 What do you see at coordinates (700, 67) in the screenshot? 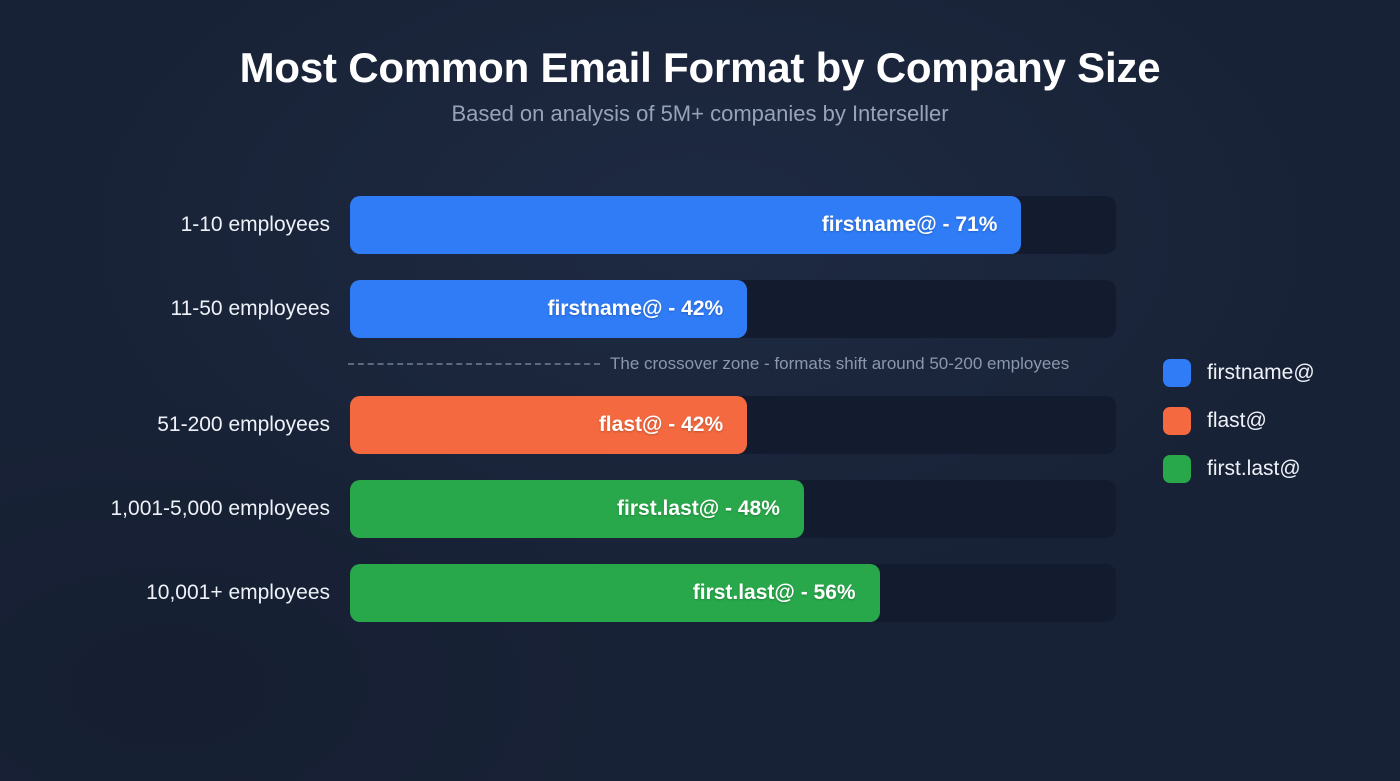
I see `page-title: Most Common Email Format by Company Size` at bounding box center [700, 67].